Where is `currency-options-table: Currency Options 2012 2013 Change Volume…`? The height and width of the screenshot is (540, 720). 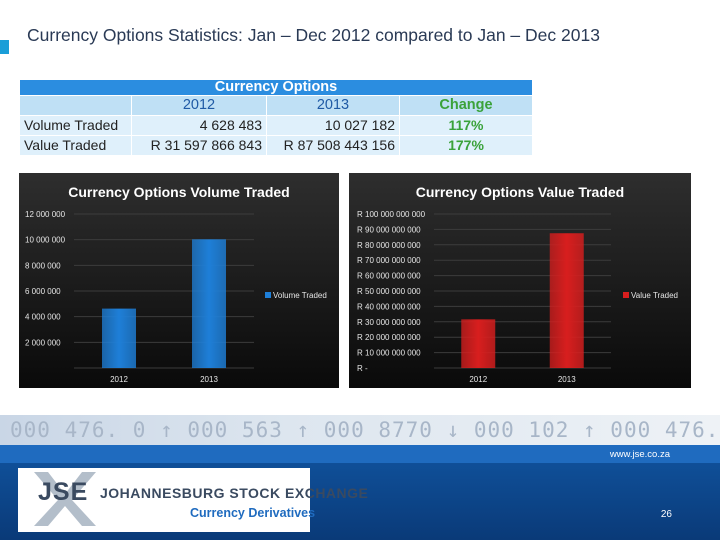 currency-options-table: Currency Options 2012 2013 Change Volume… is located at coordinates (276, 117).